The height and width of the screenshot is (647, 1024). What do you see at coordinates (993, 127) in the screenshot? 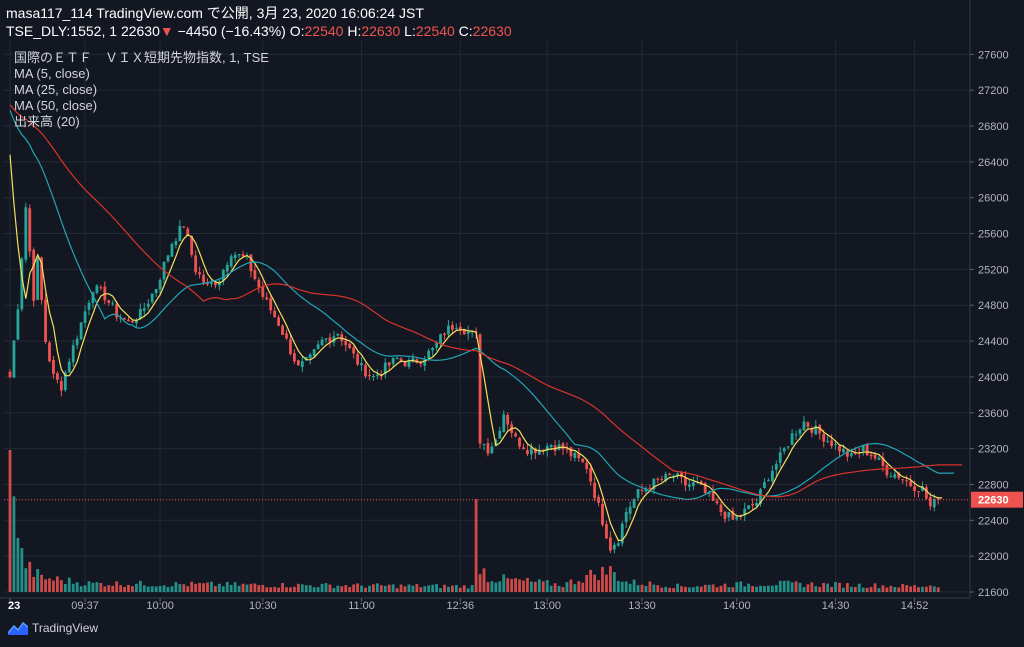
I see `price-tick-label: 26800` at bounding box center [993, 127].